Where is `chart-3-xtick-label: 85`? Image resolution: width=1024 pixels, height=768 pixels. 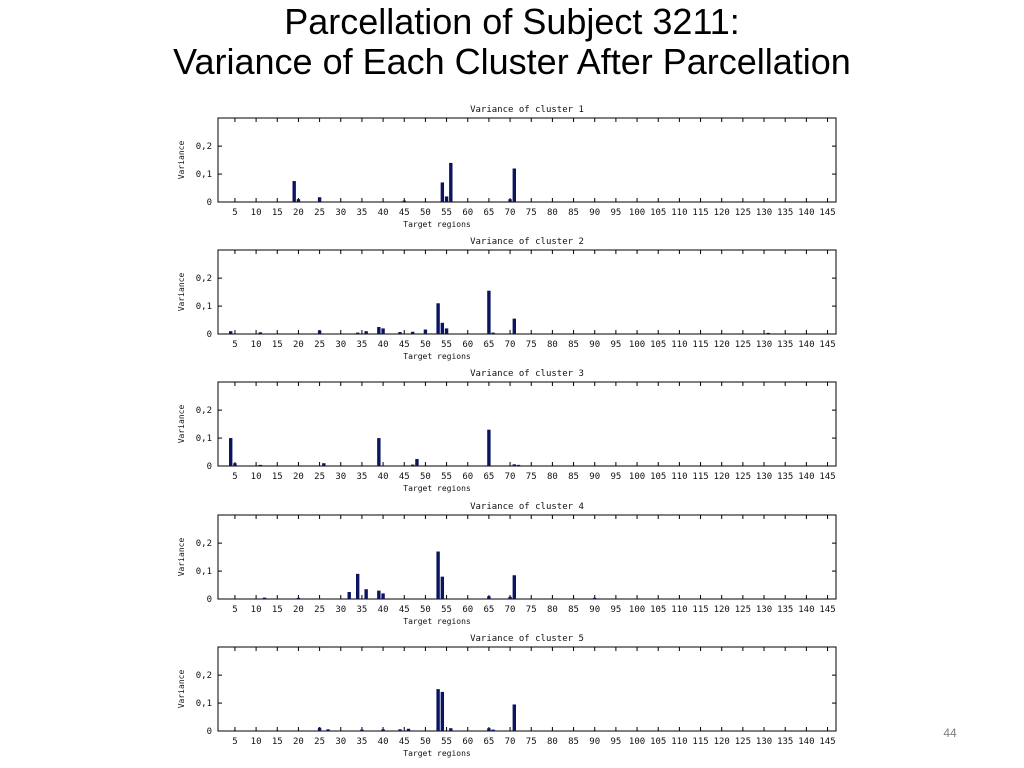
chart-3-xtick-label: 85 is located at coordinates (573, 477).